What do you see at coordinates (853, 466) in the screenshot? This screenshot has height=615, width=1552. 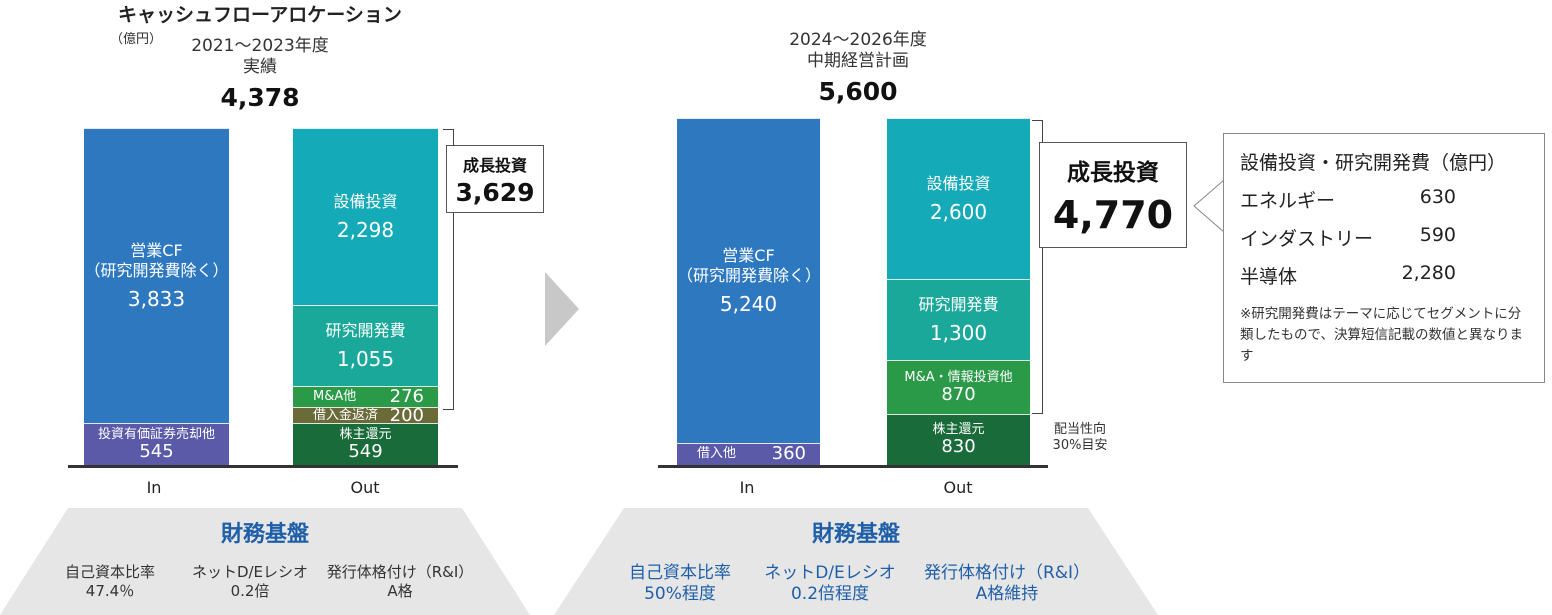 I see `right-baseline` at bounding box center [853, 466].